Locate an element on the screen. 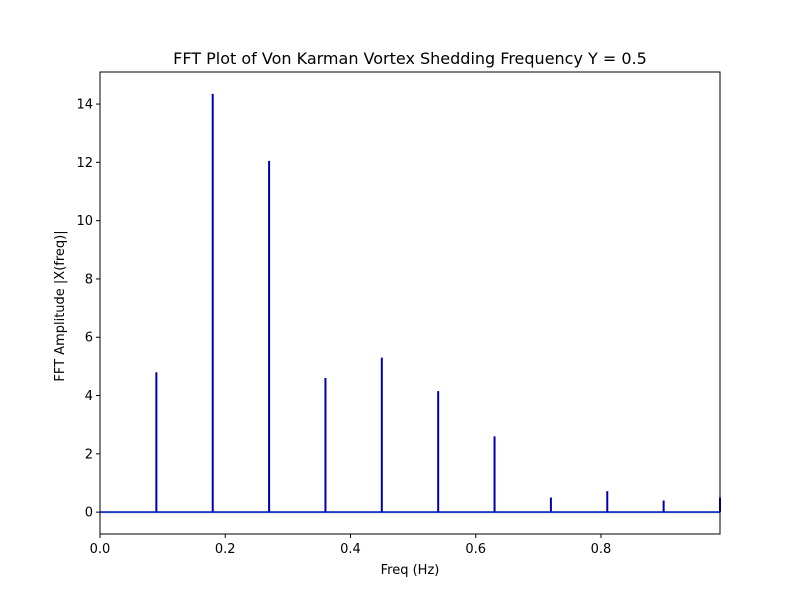 The width and height of the screenshot is (800, 600). y-tick-label: 4 is located at coordinates (89, 396).